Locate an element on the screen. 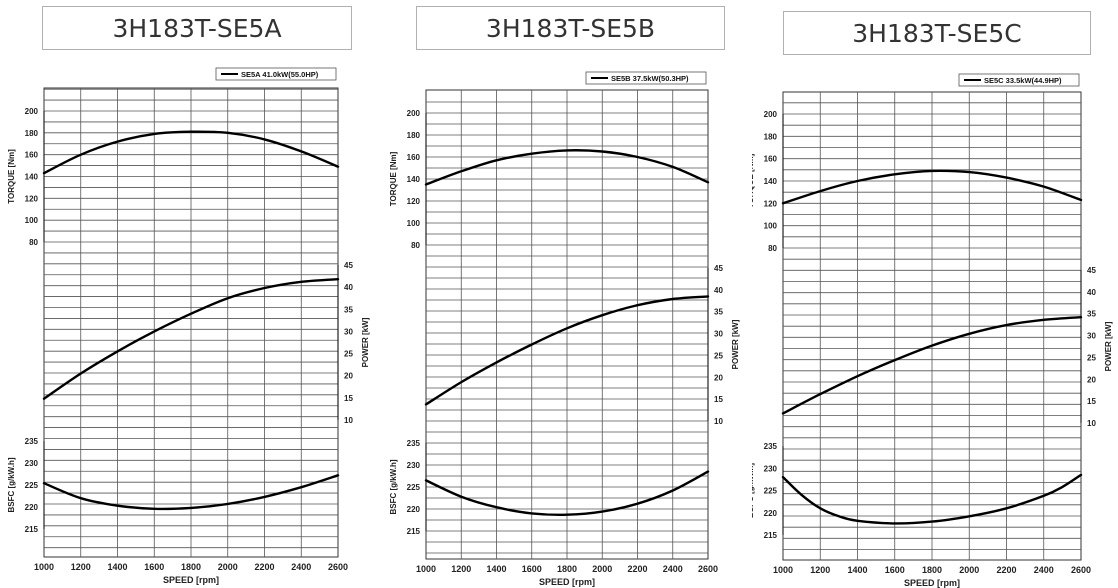  x-tick-label: 2600 is located at coordinates (708, 569).